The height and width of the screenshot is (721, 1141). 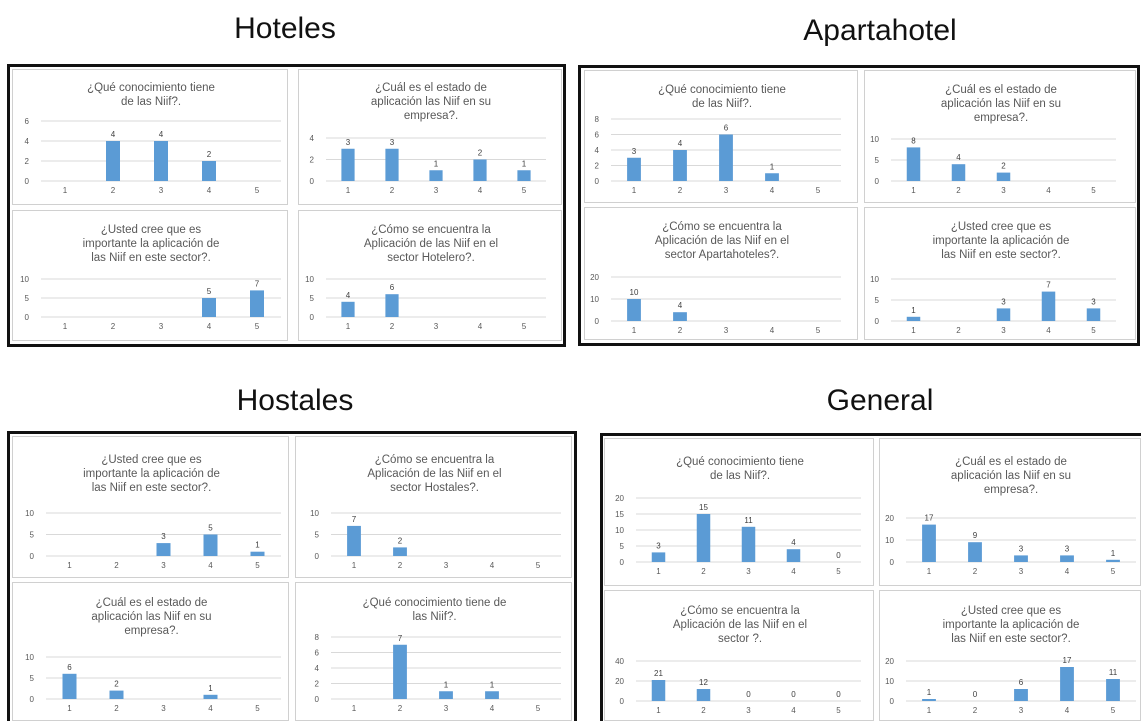 I want to click on chart-title-line: ¿Cuál es el estado de, so click(x=431, y=88).